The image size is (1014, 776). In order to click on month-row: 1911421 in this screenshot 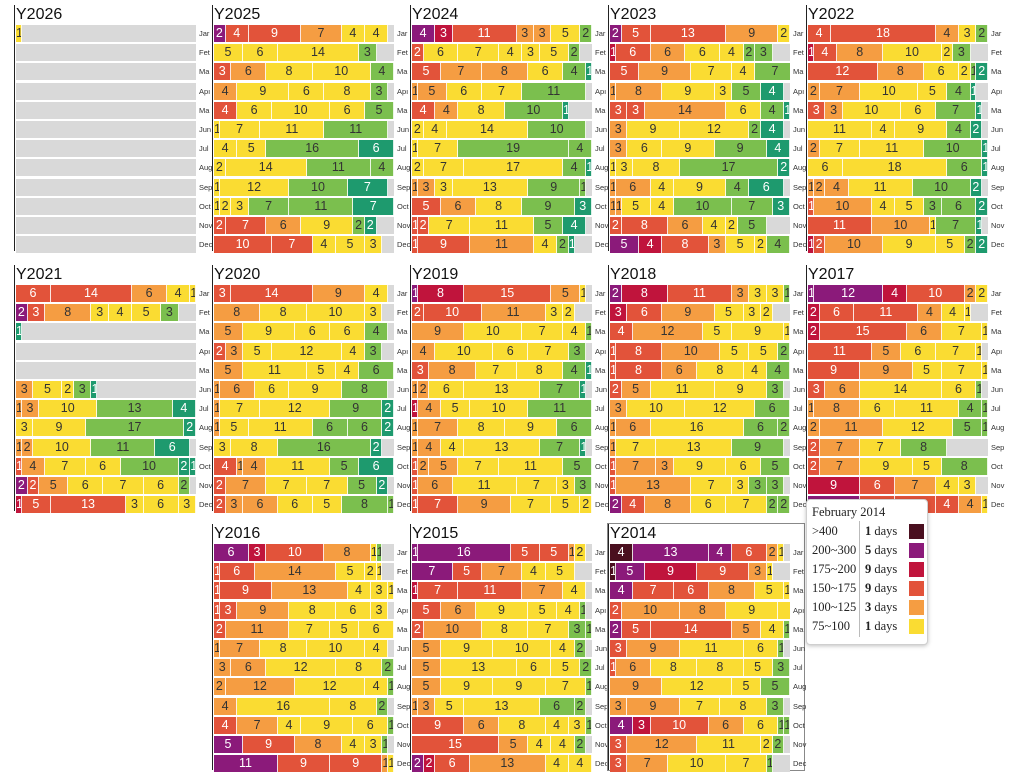, I will do `click(502, 245)`.